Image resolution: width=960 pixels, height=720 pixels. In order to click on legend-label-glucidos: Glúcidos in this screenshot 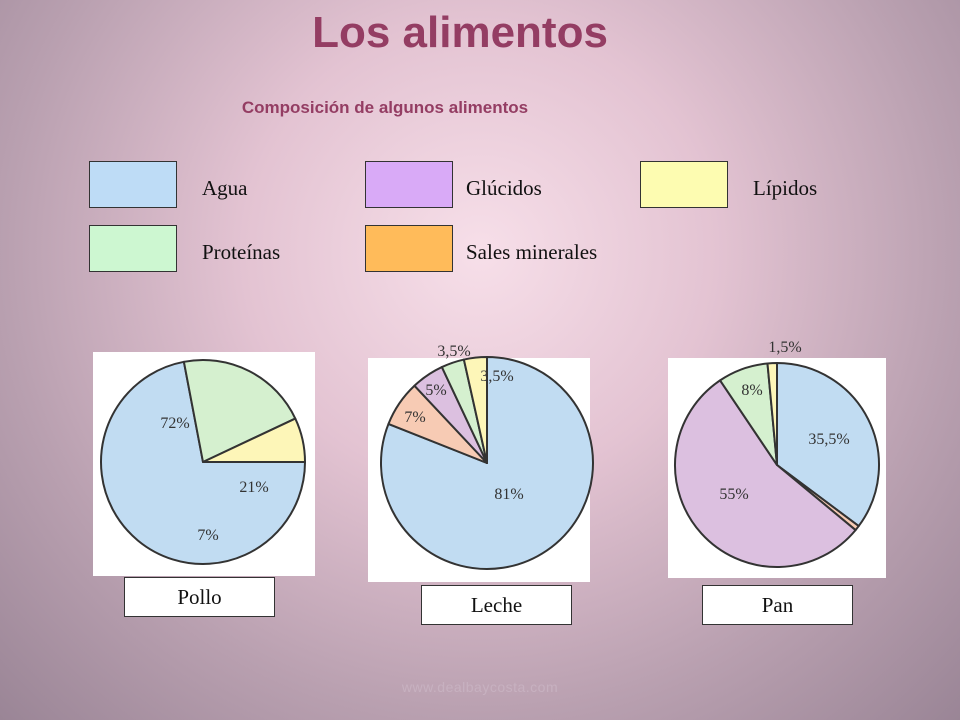, I will do `click(504, 188)`.